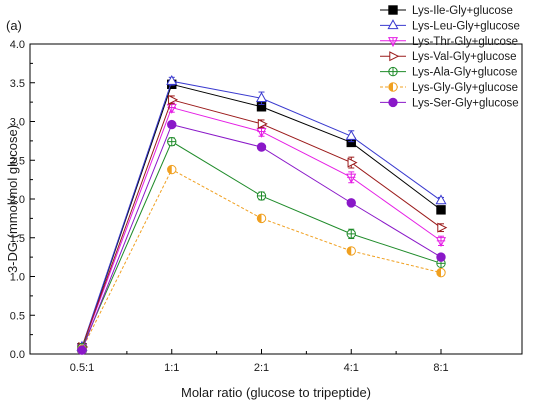 The width and height of the screenshot is (550, 407). Describe the element at coordinates (17, 84) in the screenshot. I see `y-tick-label: 3.5` at that location.